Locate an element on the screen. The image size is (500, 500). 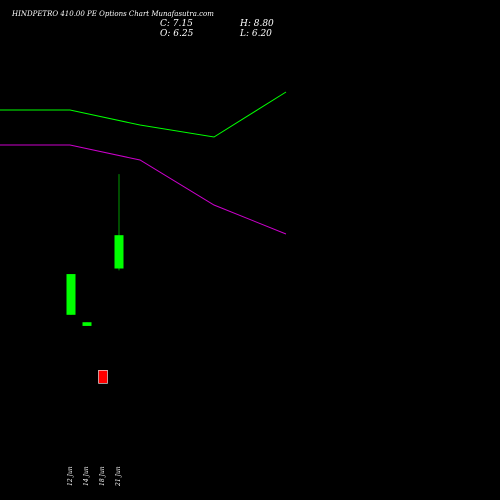
x-tick-label: 18 Jun is located at coordinates (102, 476).